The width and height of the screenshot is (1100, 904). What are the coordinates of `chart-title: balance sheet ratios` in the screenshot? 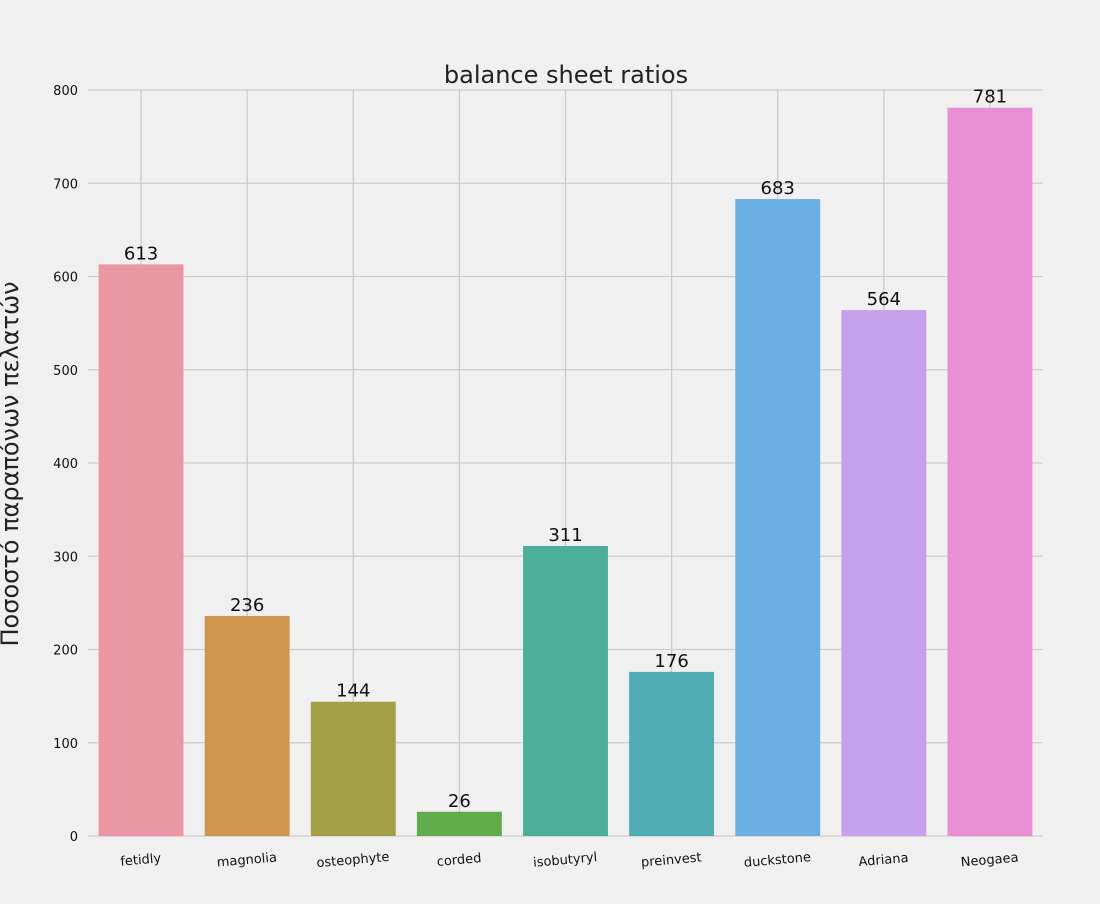 It's located at (566, 75).